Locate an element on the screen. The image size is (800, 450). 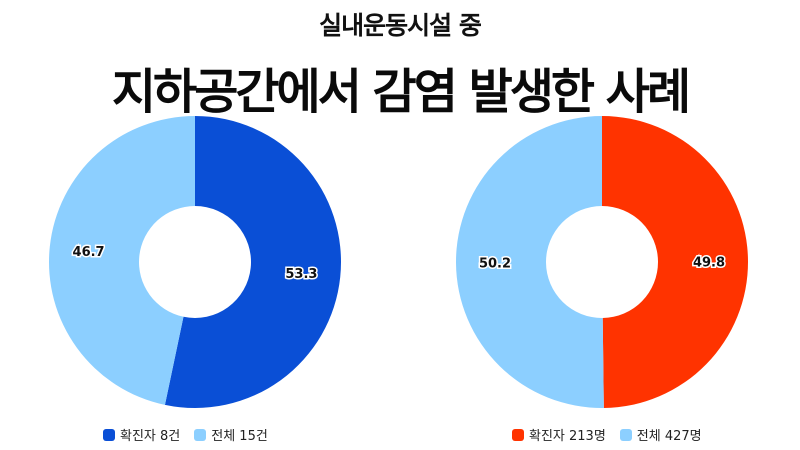
legend-item: 전체 427명 is located at coordinates (660, 434).